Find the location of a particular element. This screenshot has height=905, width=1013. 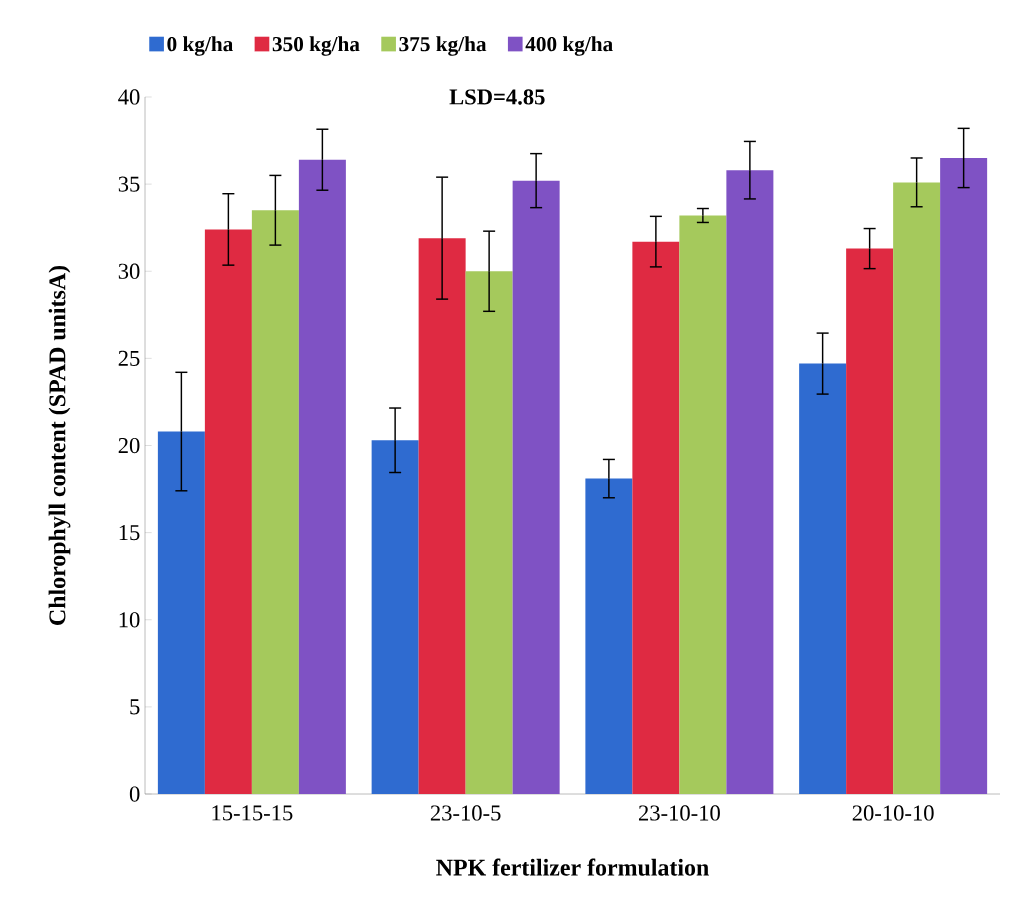

y-tick-label: 40 is located at coordinates (129, 97).